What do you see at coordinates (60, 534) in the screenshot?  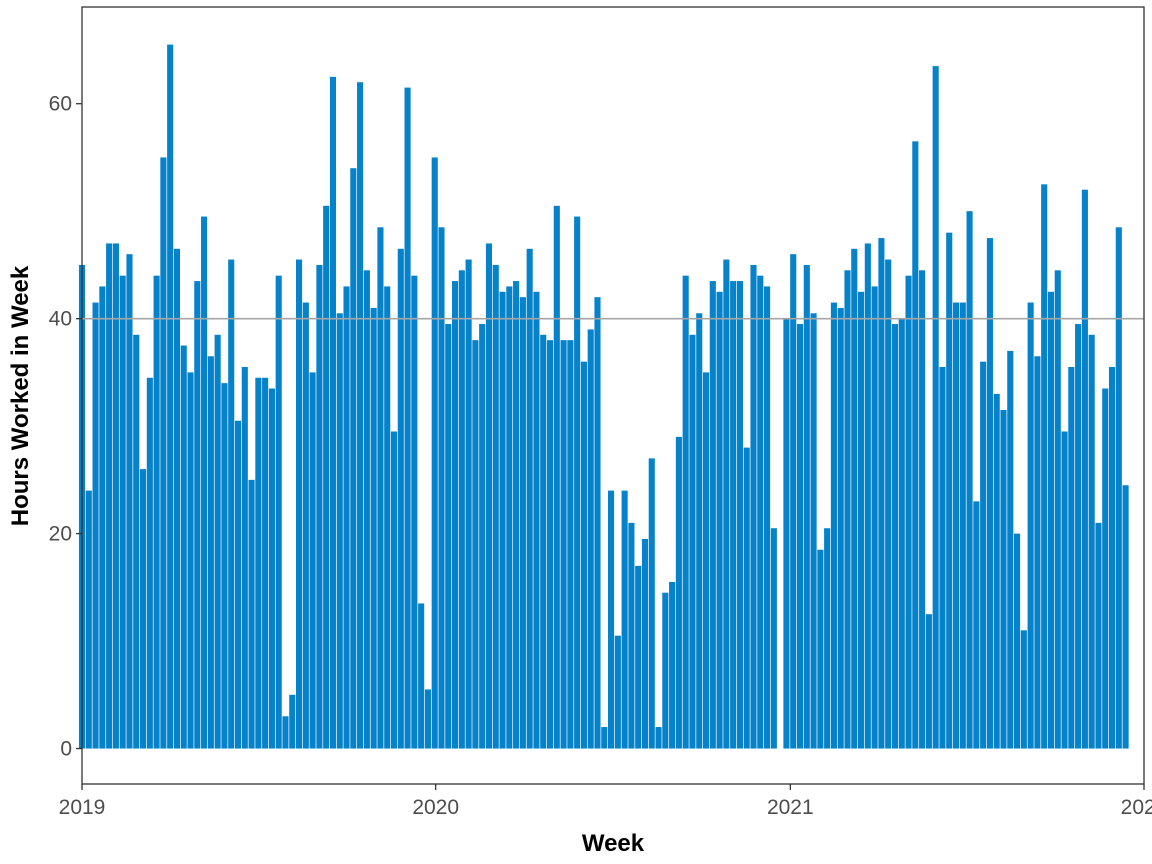 I see `y-tick-label-20: 20` at bounding box center [60, 534].